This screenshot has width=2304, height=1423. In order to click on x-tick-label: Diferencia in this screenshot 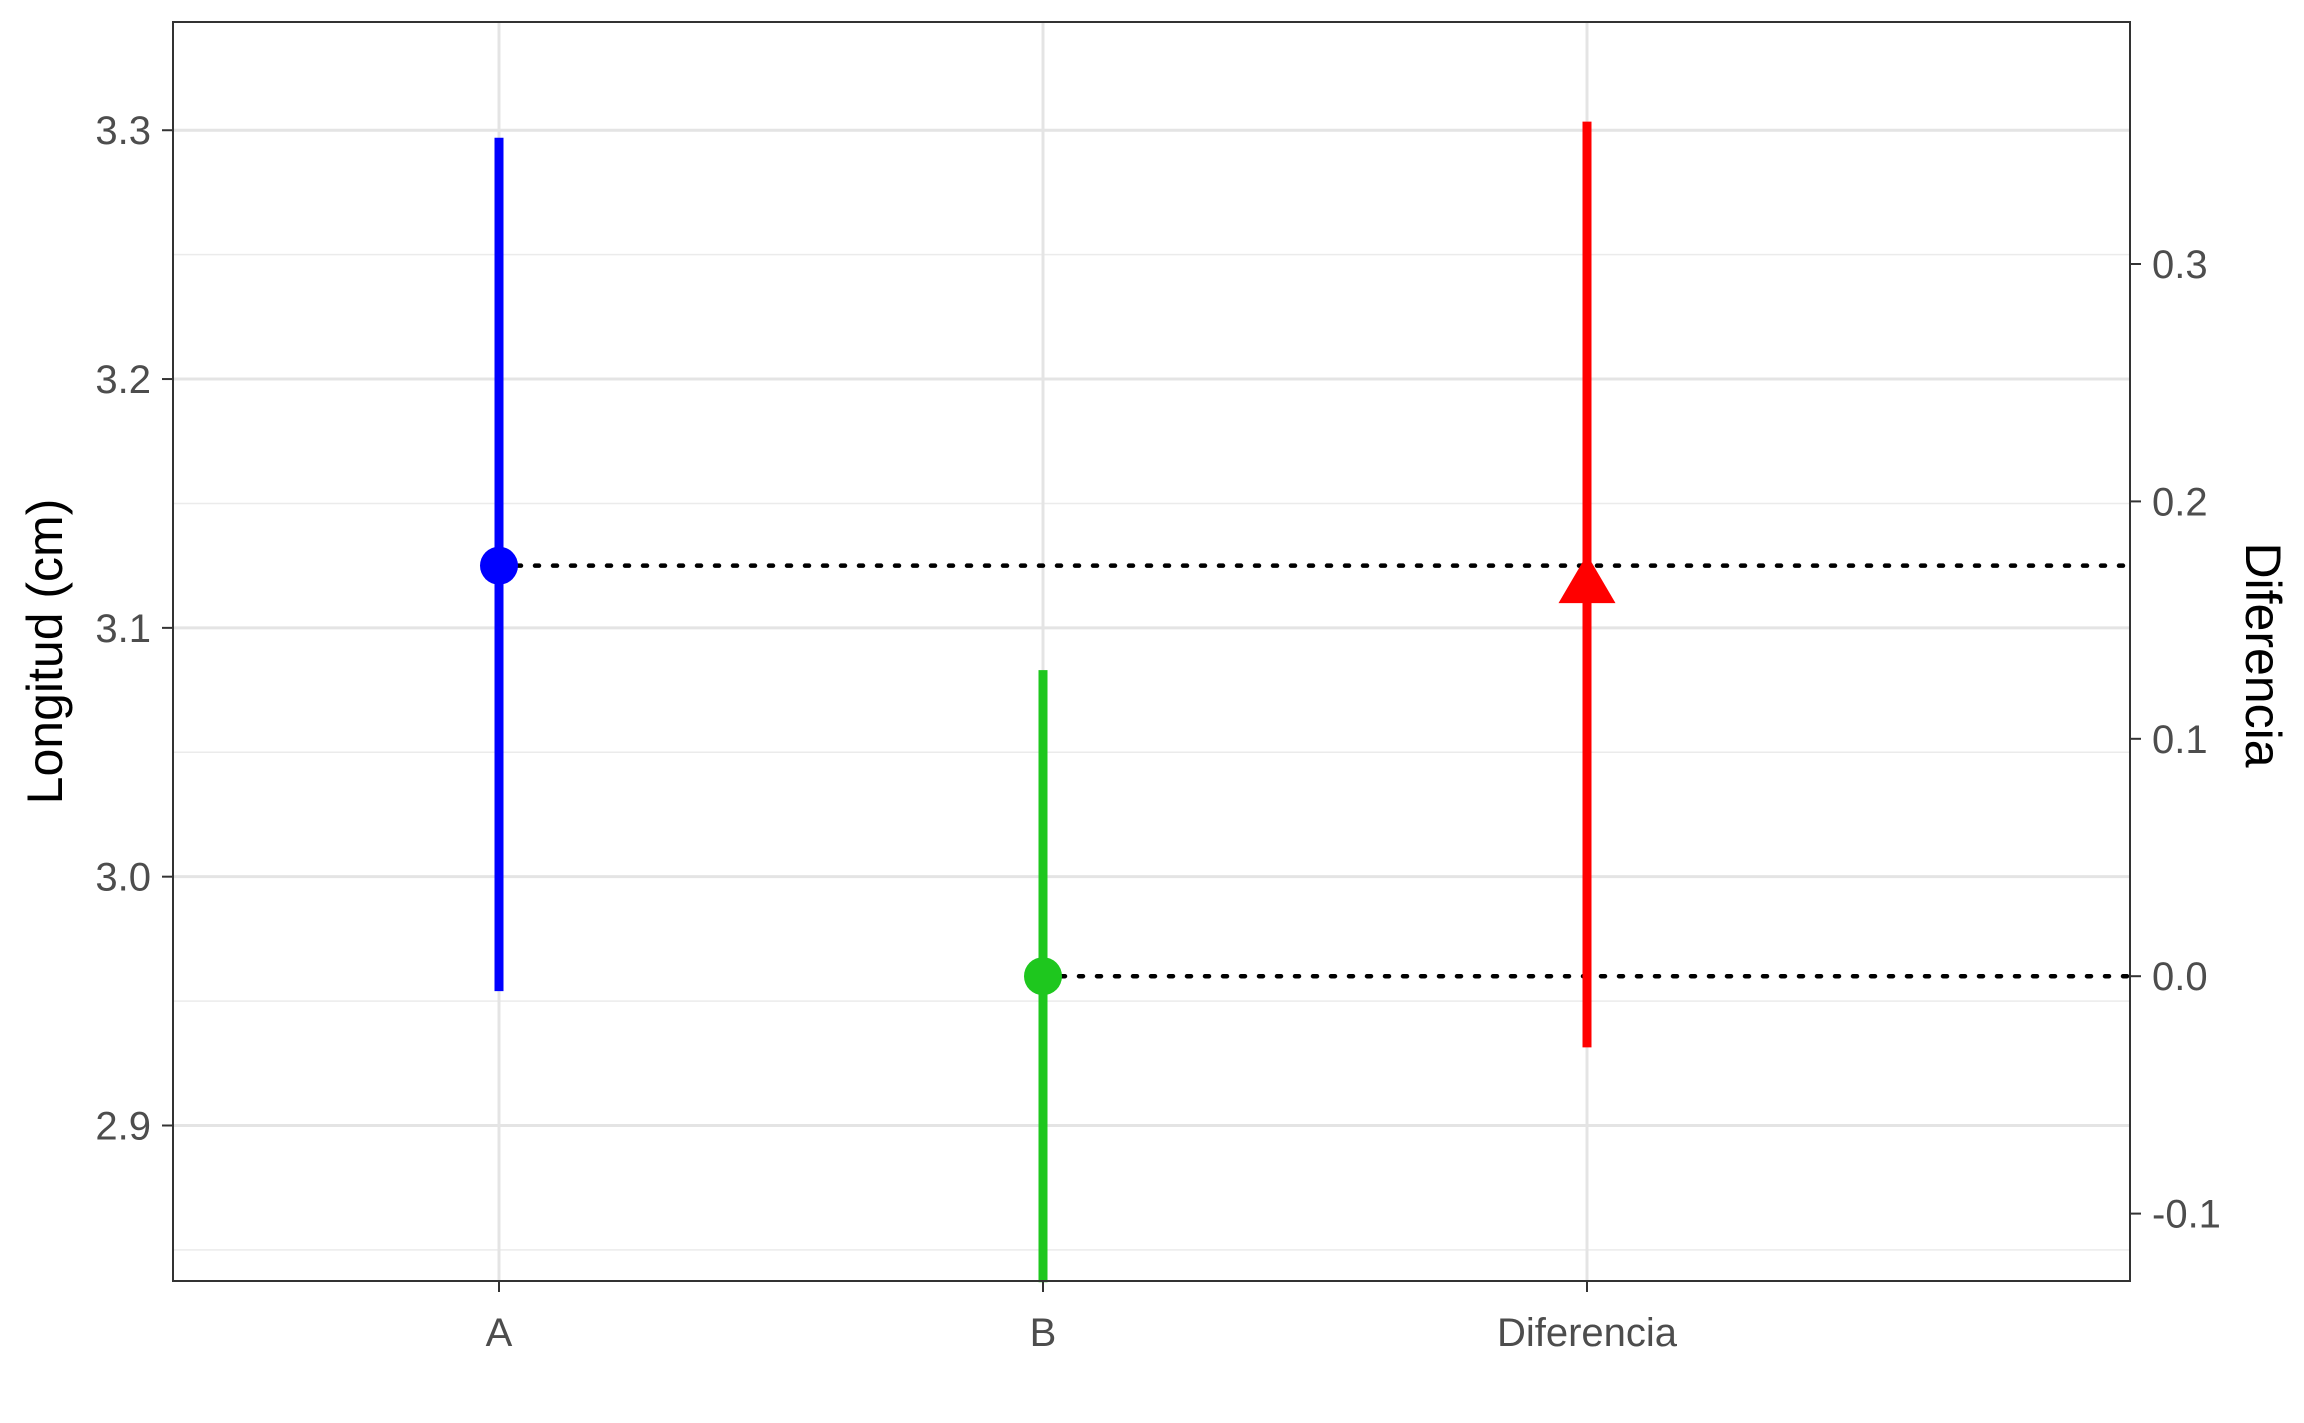, I will do `click(1587, 1333)`.